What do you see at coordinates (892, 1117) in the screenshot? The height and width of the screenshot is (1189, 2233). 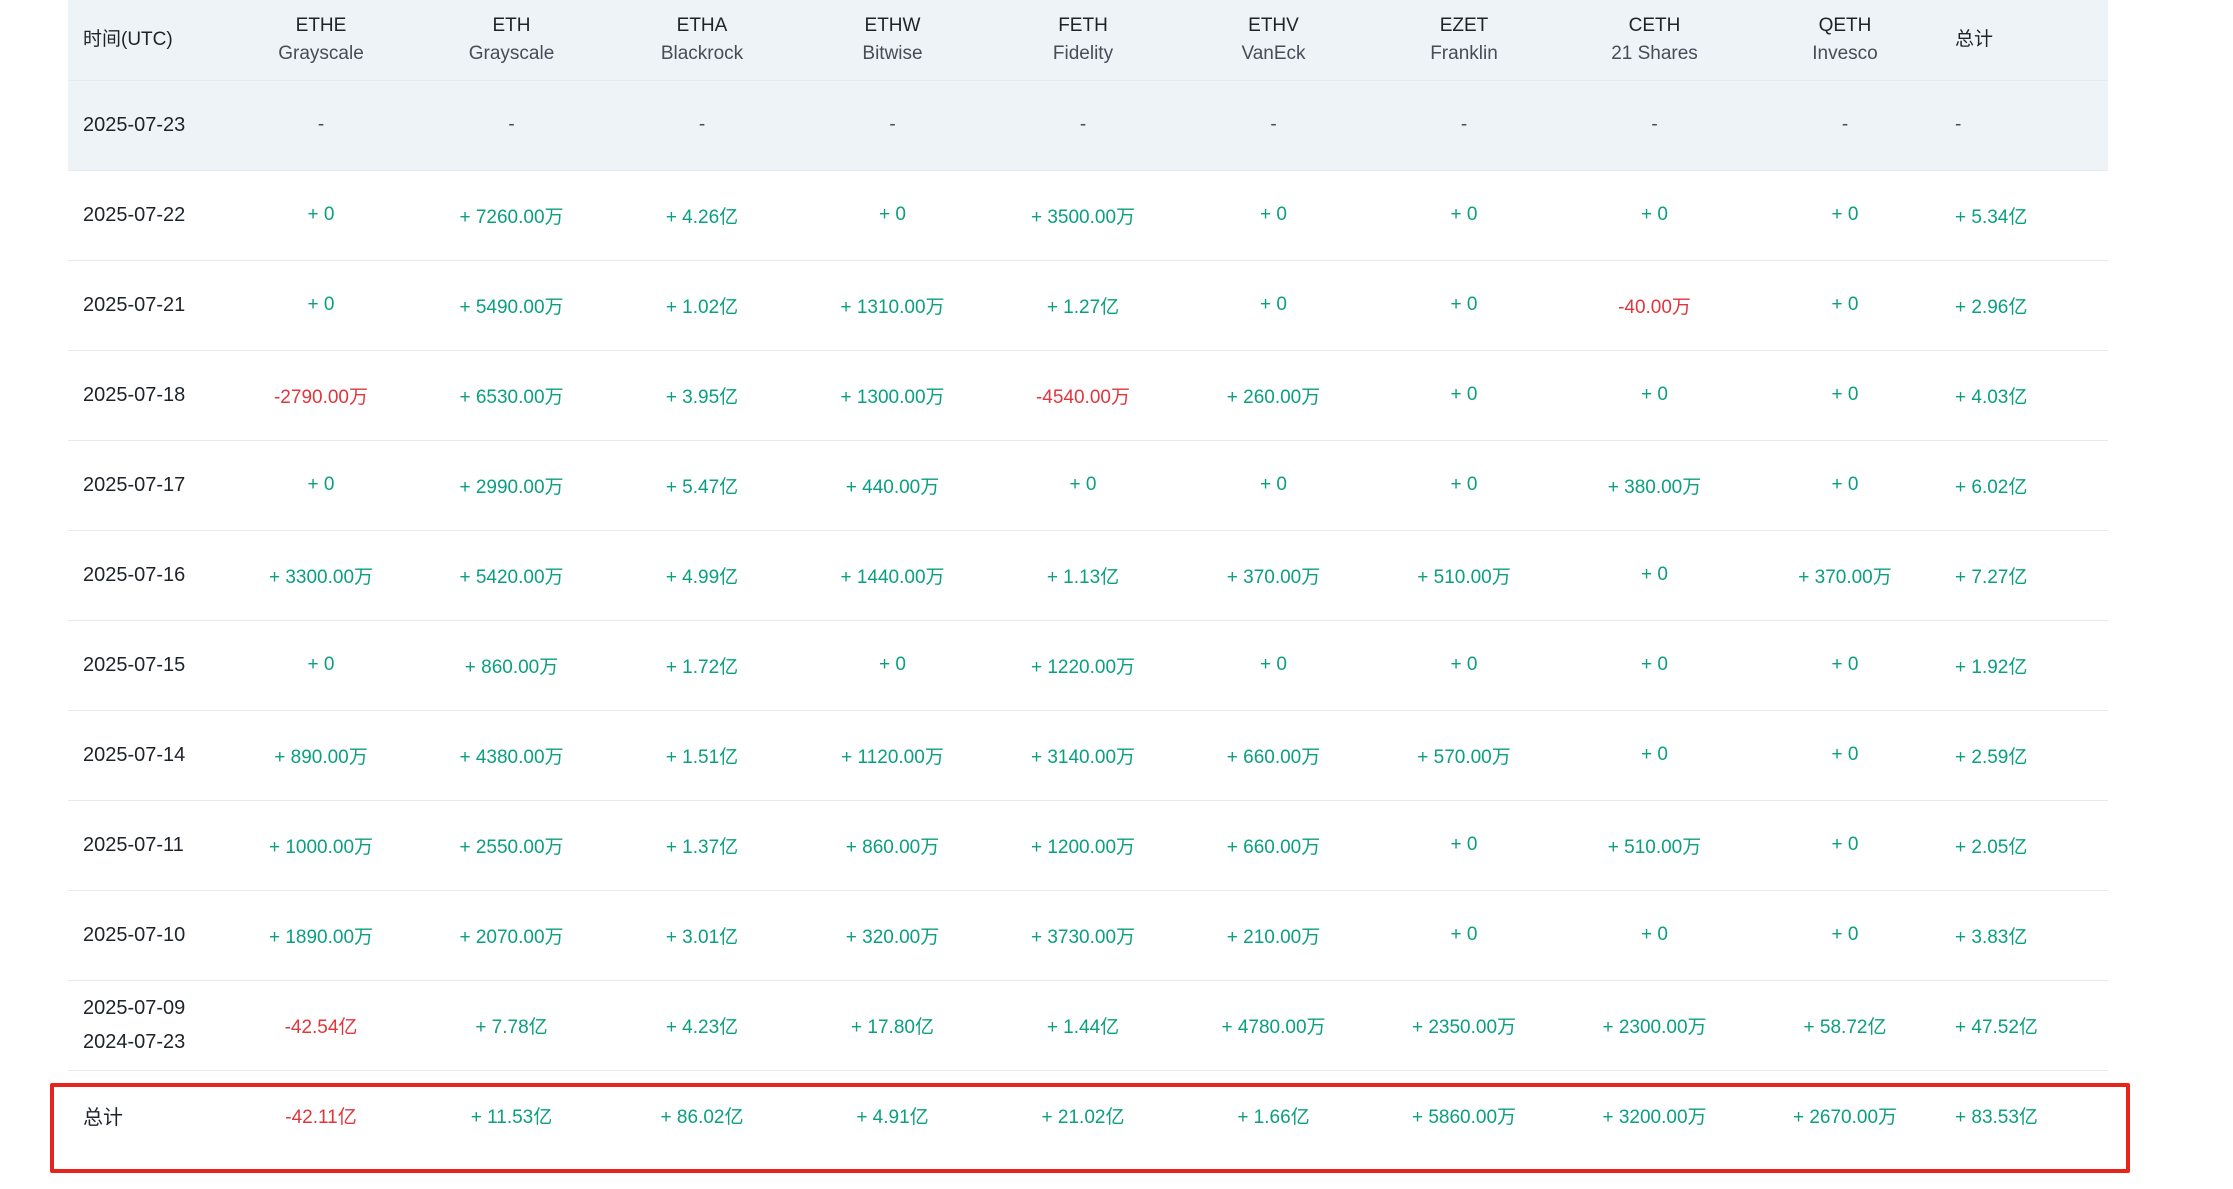 I see `summary-cell-ethw: + 4.91亿` at bounding box center [892, 1117].